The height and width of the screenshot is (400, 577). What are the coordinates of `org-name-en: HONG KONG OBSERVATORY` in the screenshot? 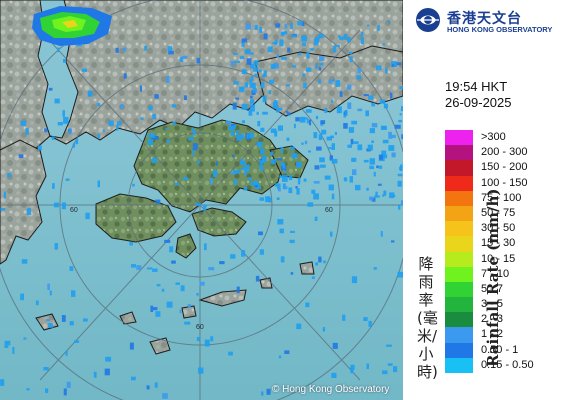 It's located at (500, 29).